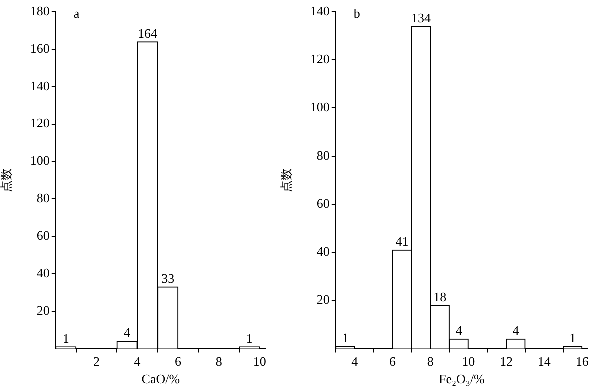 Image resolution: width=602 pixels, height=392 pixels. I want to click on x-tick-label: 14, so click(545, 362).